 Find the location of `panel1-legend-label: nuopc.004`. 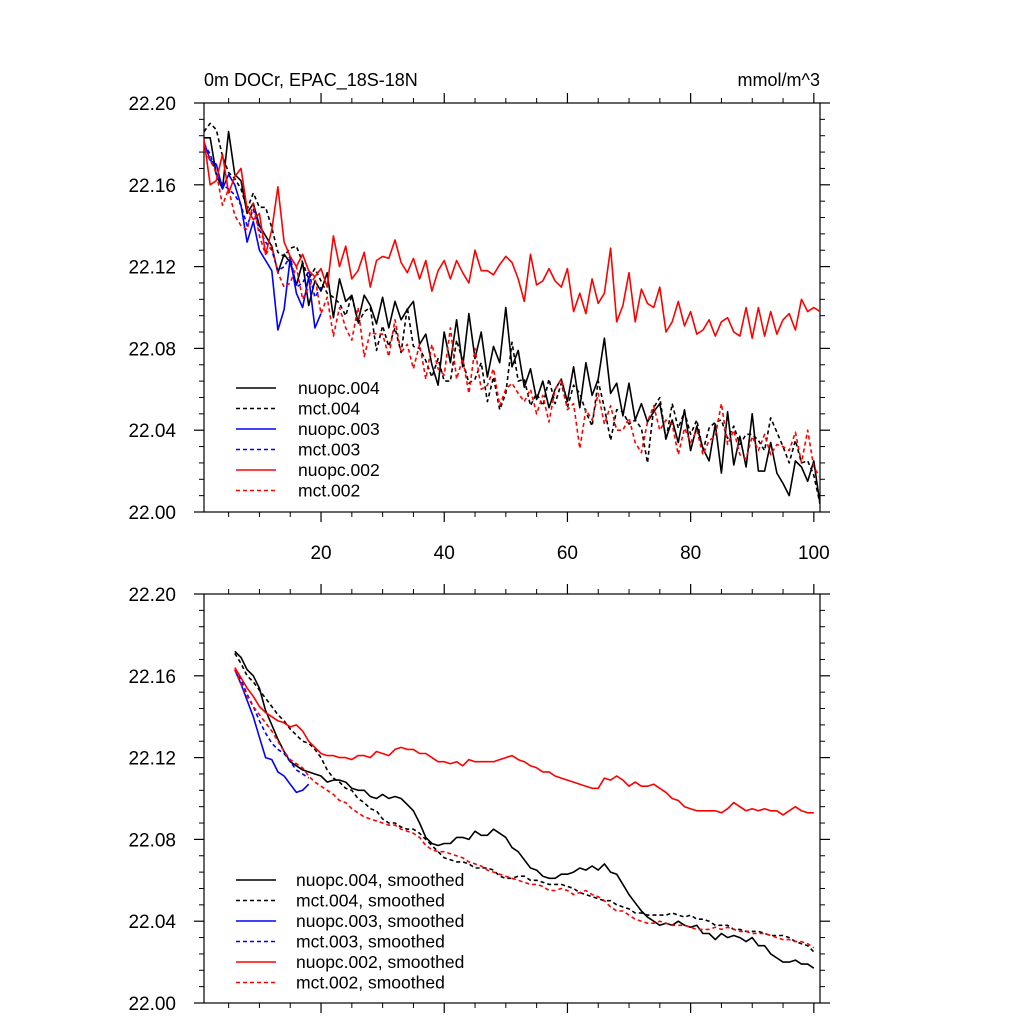

panel1-legend-label: nuopc.004 is located at coordinates (339, 388).